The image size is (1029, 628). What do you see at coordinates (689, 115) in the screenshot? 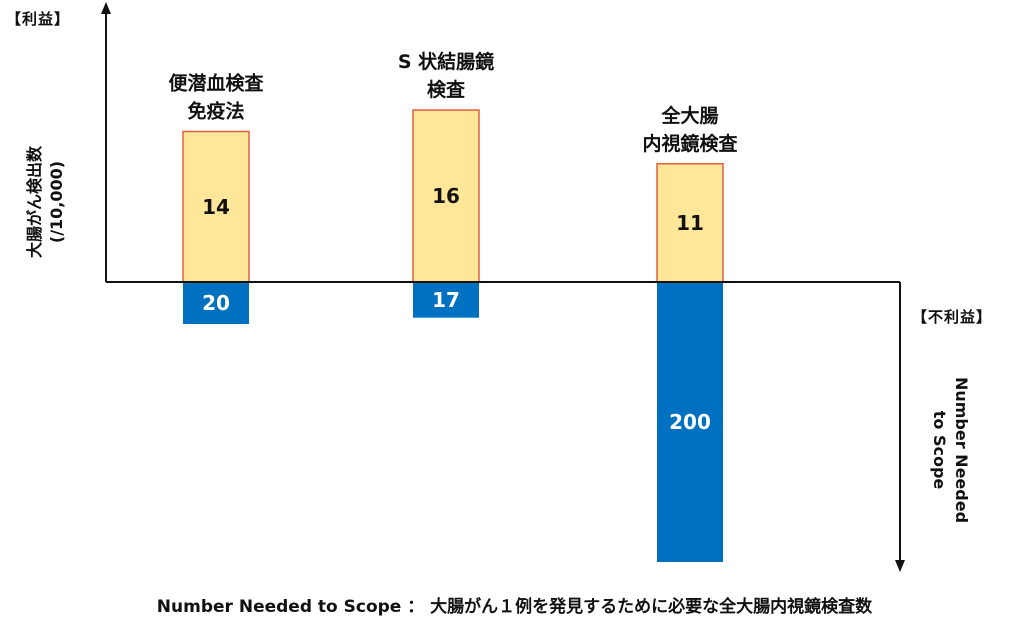
I see `category-label-3-line-1: 全大腸` at bounding box center [689, 115].